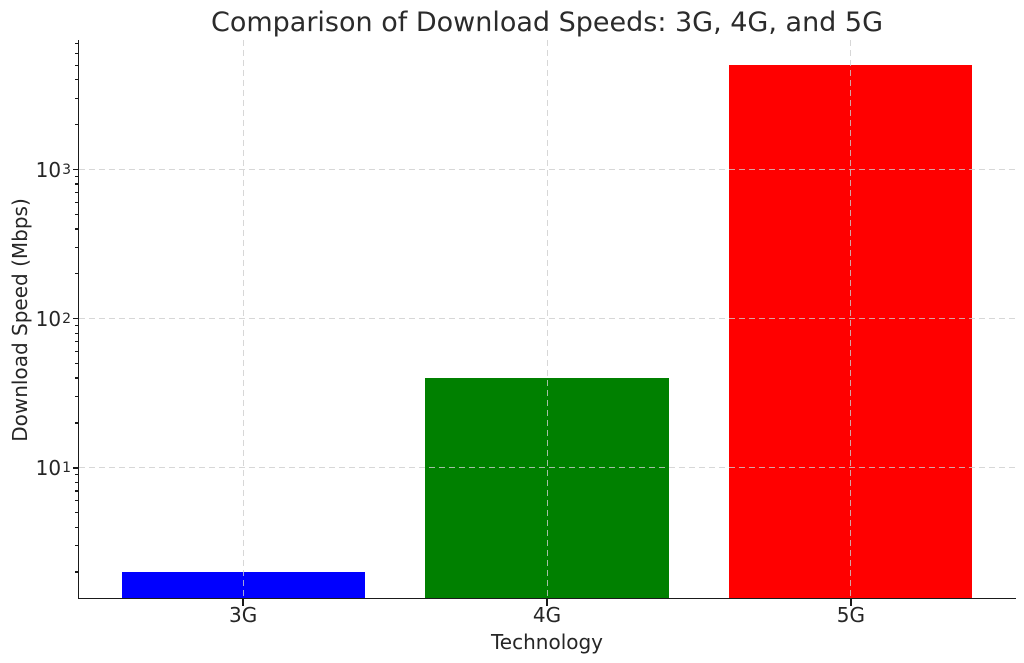 The height and width of the screenshot is (663, 1024). I want to click on y-tick-label: 10 3, so click(53, 169).